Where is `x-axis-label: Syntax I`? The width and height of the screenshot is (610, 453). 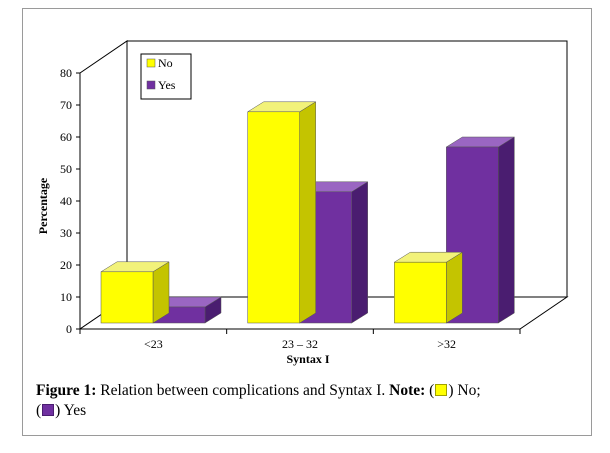 x-axis-label: Syntax I is located at coordinates (307, 359).